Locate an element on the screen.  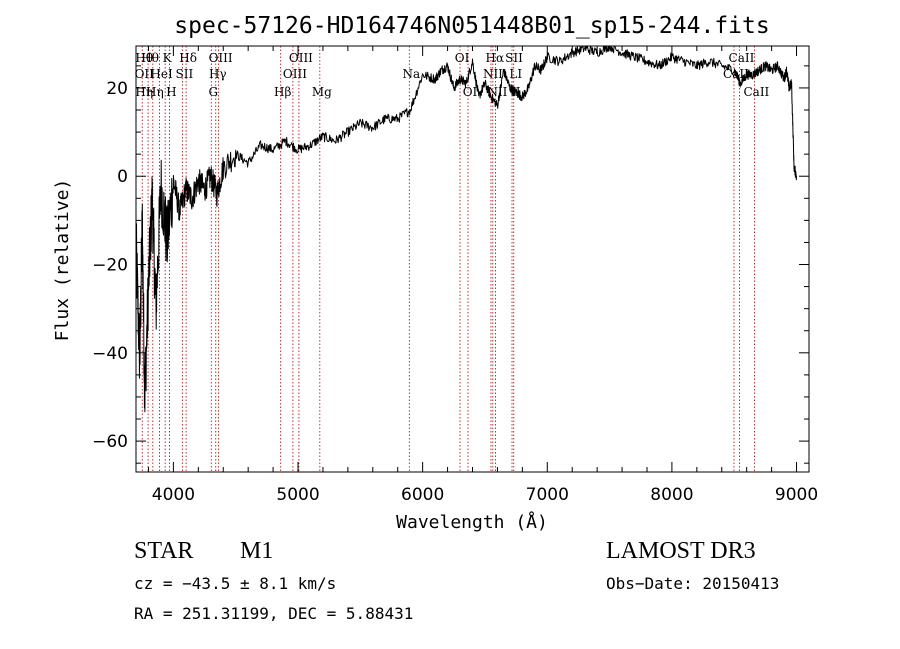
survey-name: LAMOST DR3 is located at coordinates (681, 551).